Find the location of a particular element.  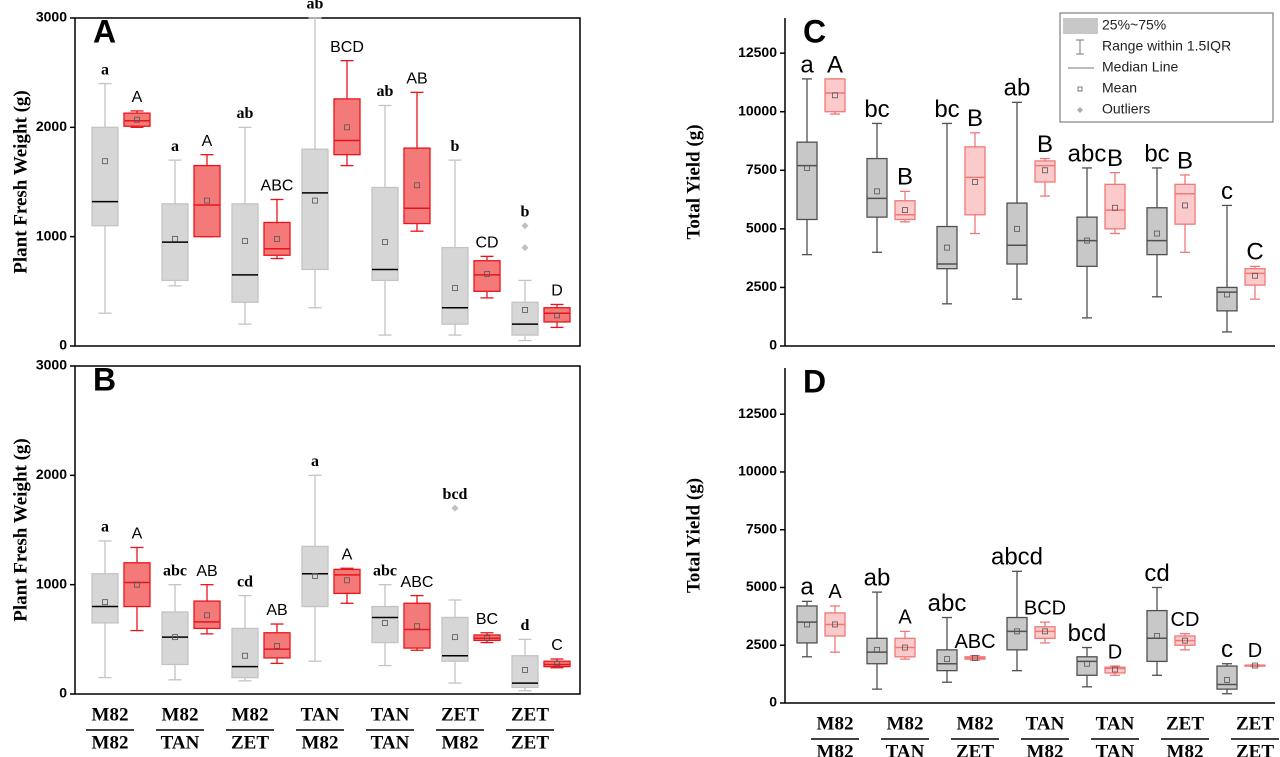

panel-label: A is located at coordinates (104, 31).